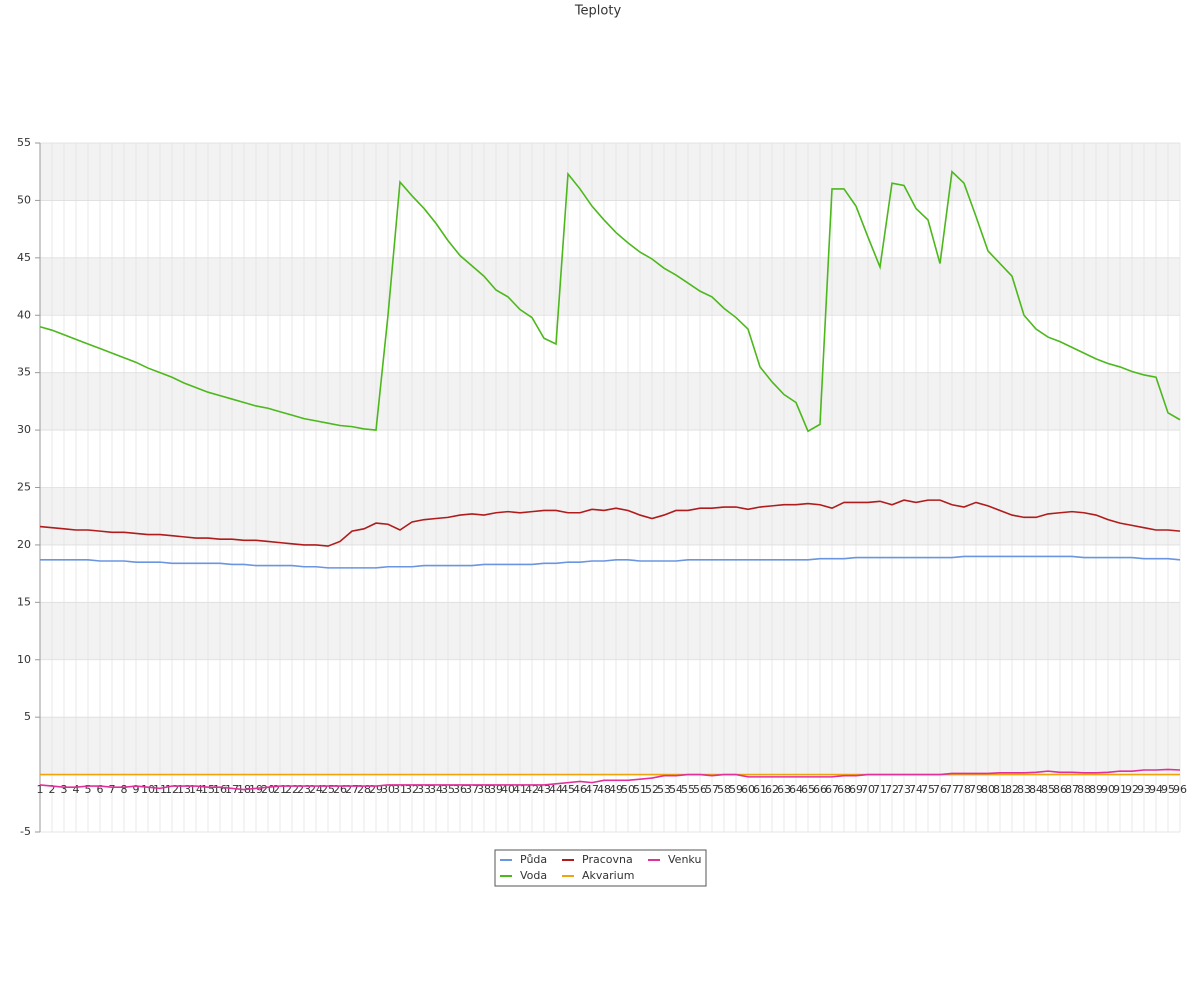  I want to click on x-tick-label: 3, so click(64, 789).